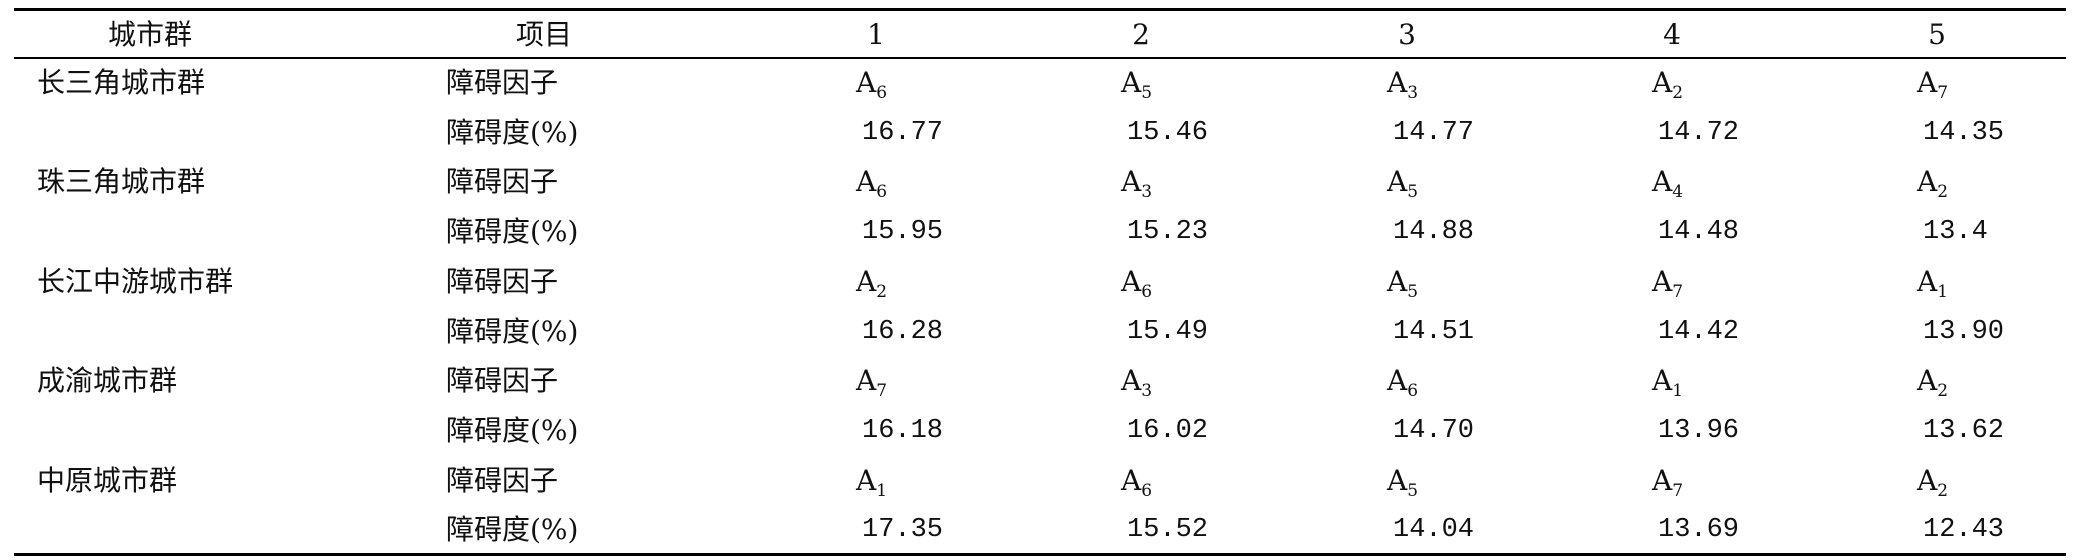 The height and width of the screenshot is (560, 2080). I want to click on group-name: 成渝城市群, so click(107, 381).